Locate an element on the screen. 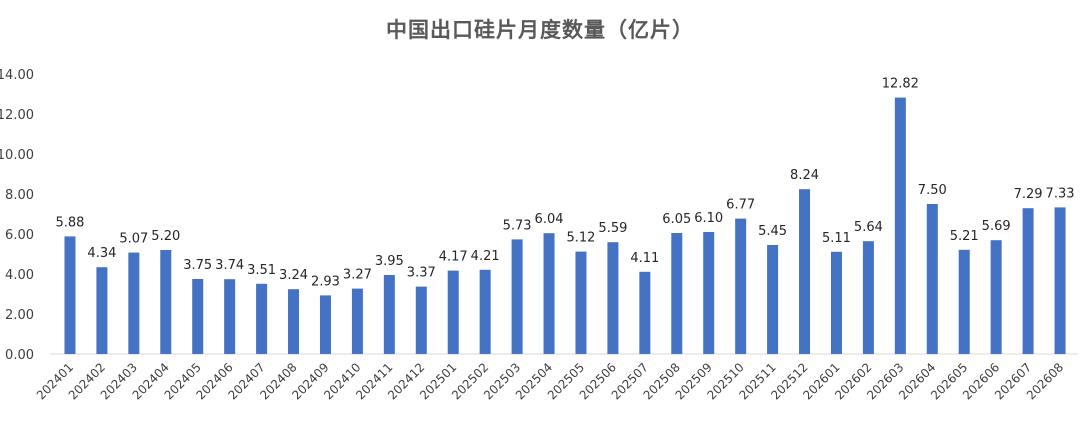 This screenshot has height=426, width=1080. data-label: 5.69 is located at coordinates (996, 226).